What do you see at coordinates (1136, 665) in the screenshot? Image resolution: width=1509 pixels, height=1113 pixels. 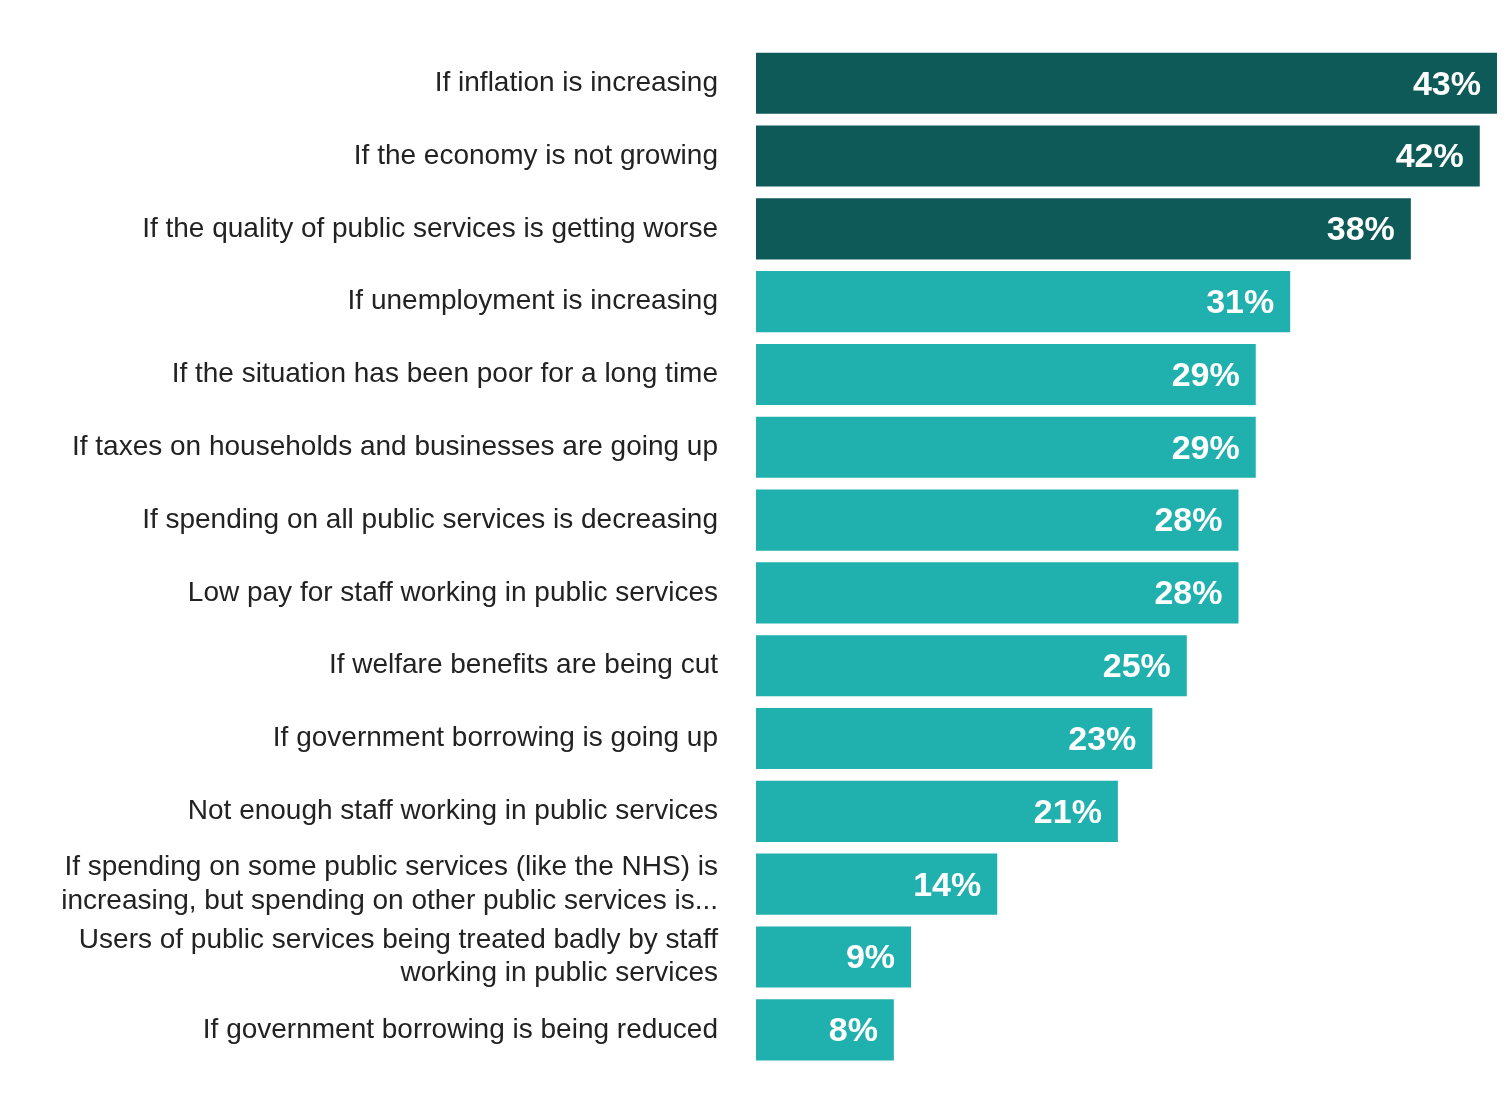 I see `data-label: 25%` at bounding box center [1136, 665].